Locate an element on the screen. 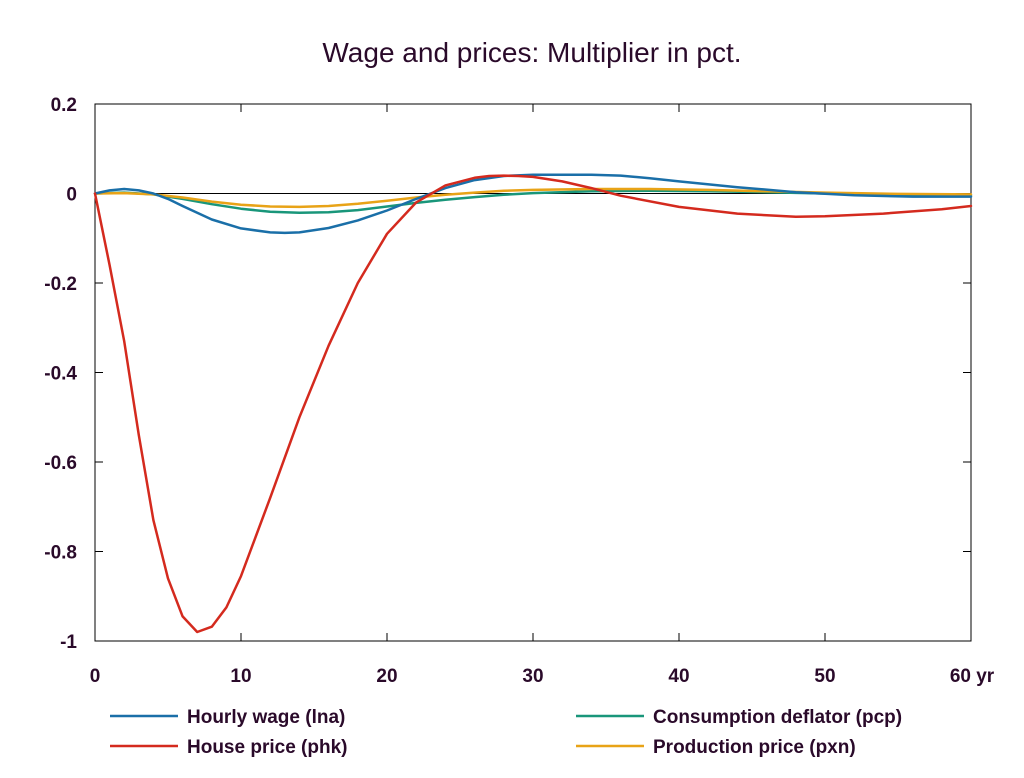 The image size is (1024, 778). x-tick-label: 30 is located at coordinates (532, 676).